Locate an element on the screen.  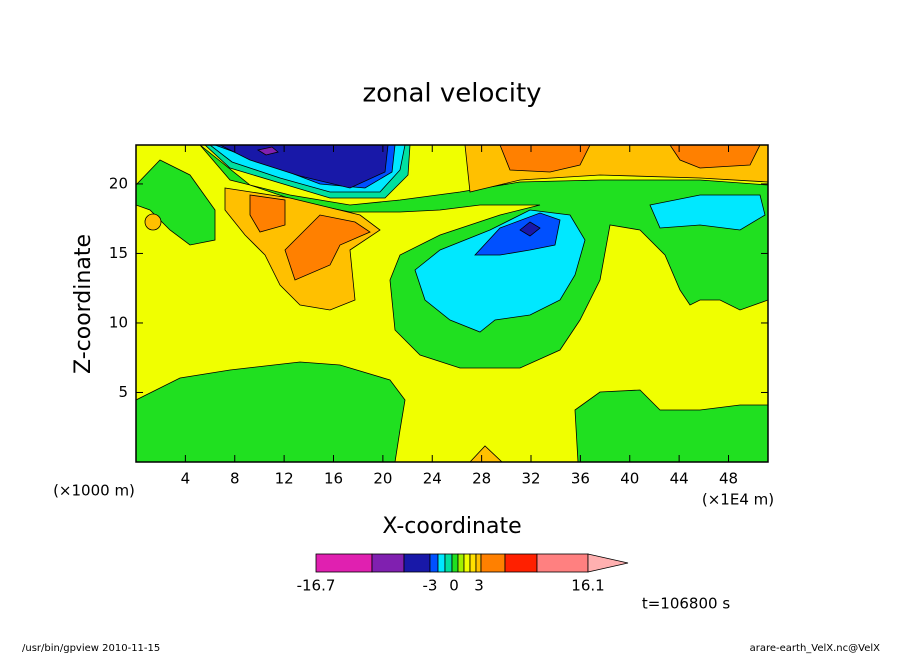
x-tick-label: 32 is located at coordinates (530, 479).